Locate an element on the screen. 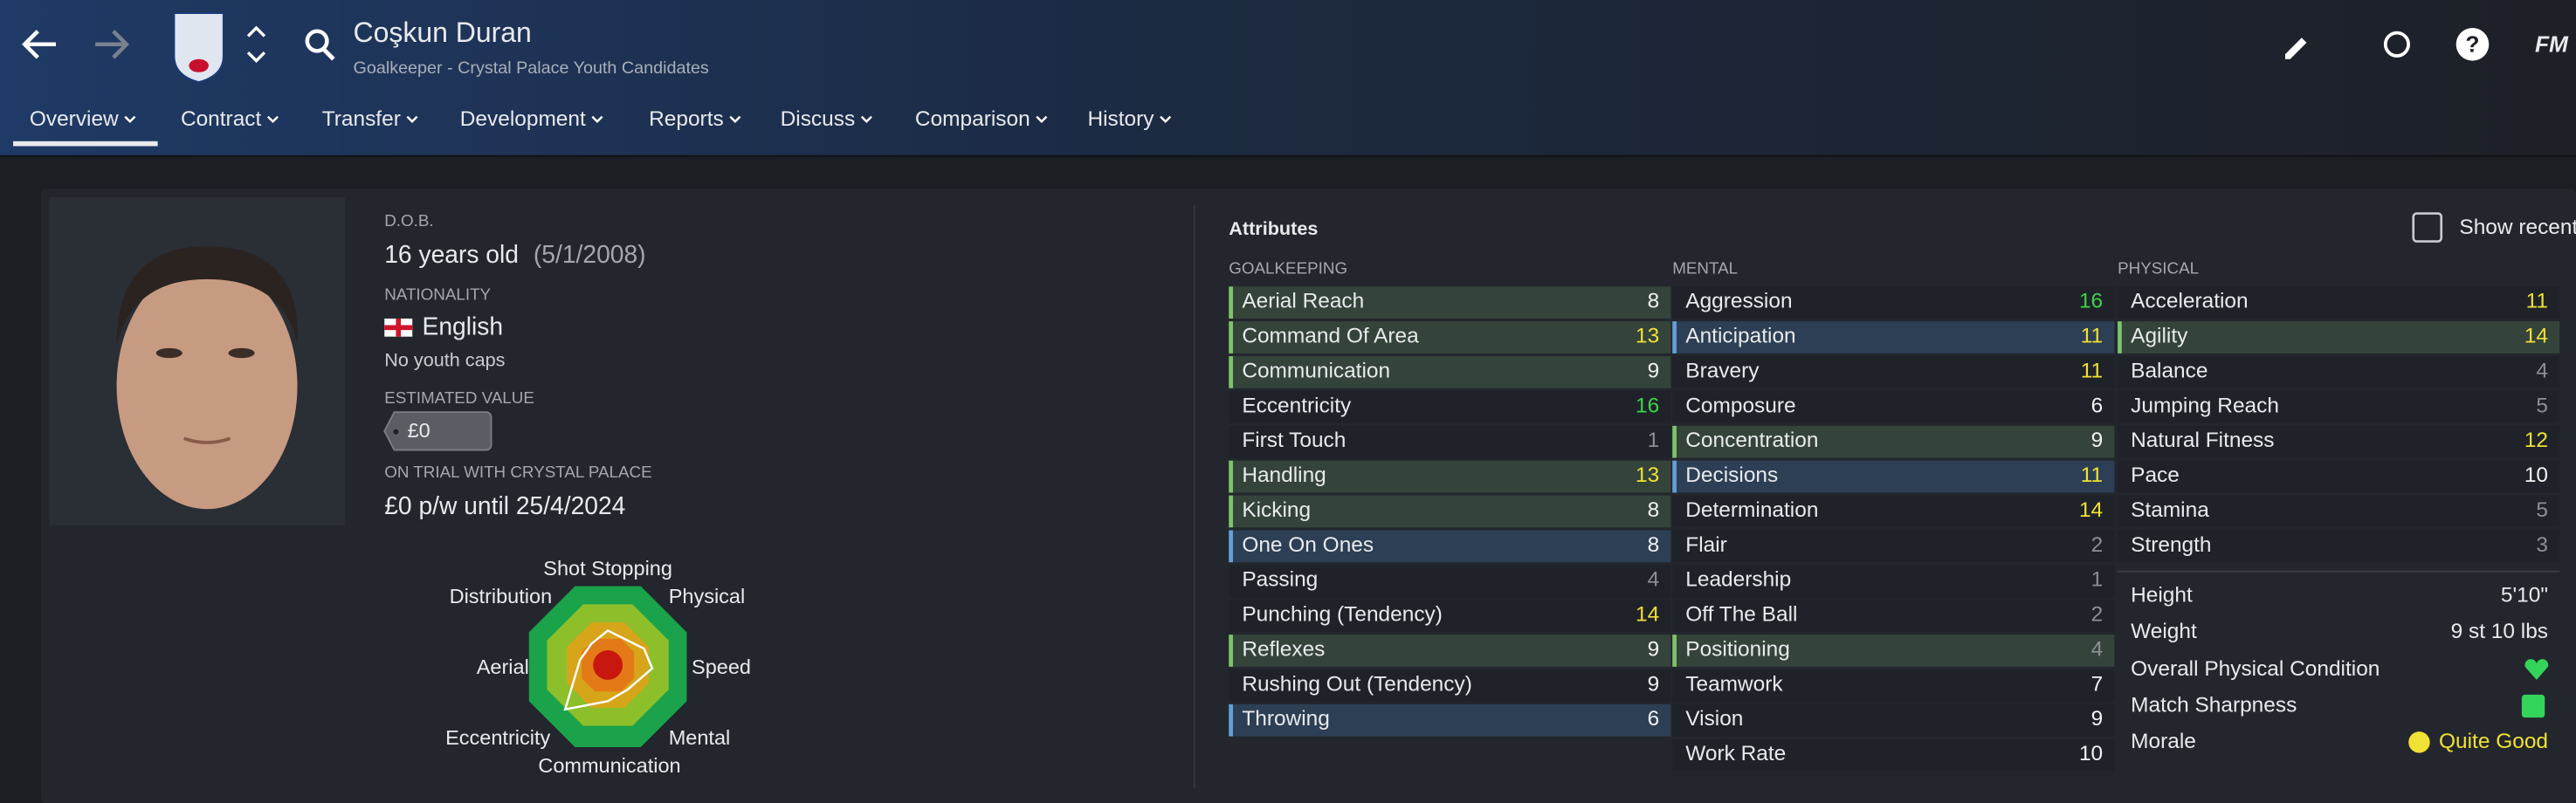  club-crest is located at coordinates (198, 48).